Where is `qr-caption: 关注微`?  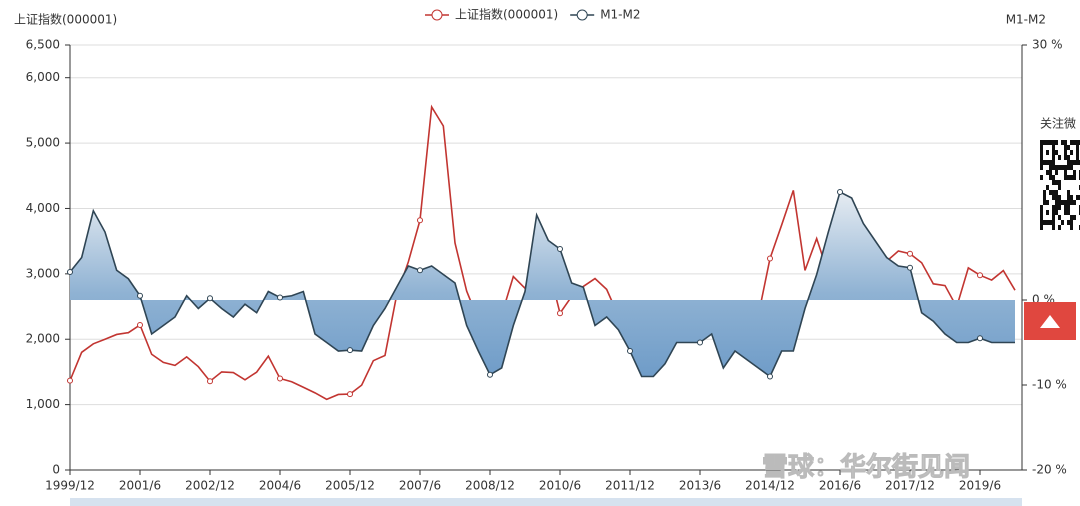
qr-caption: 关注微 is located at coordinates (1058, 123).